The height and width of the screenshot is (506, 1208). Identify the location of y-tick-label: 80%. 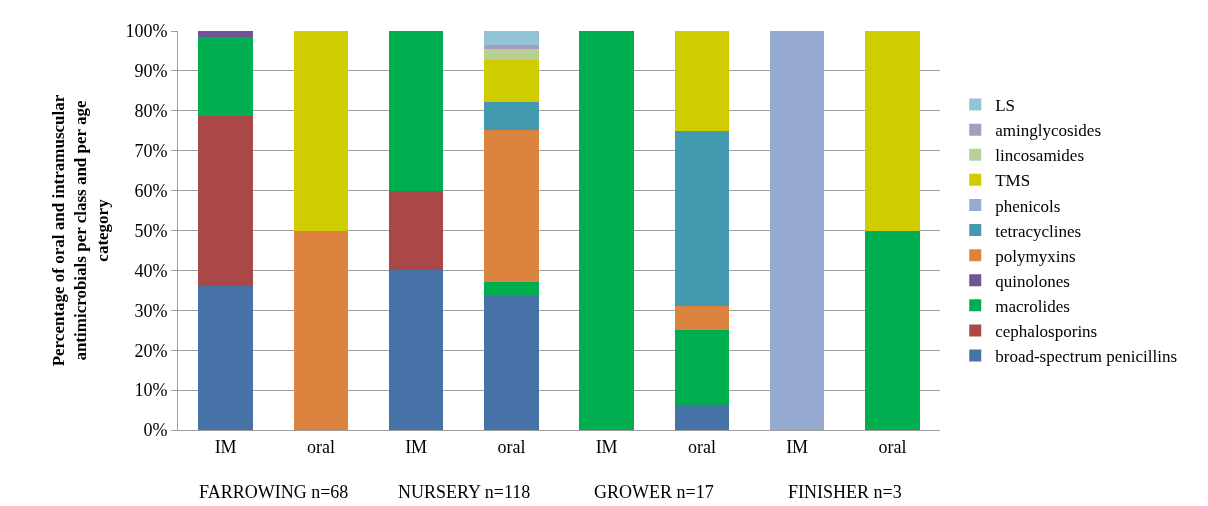
(151, 111).